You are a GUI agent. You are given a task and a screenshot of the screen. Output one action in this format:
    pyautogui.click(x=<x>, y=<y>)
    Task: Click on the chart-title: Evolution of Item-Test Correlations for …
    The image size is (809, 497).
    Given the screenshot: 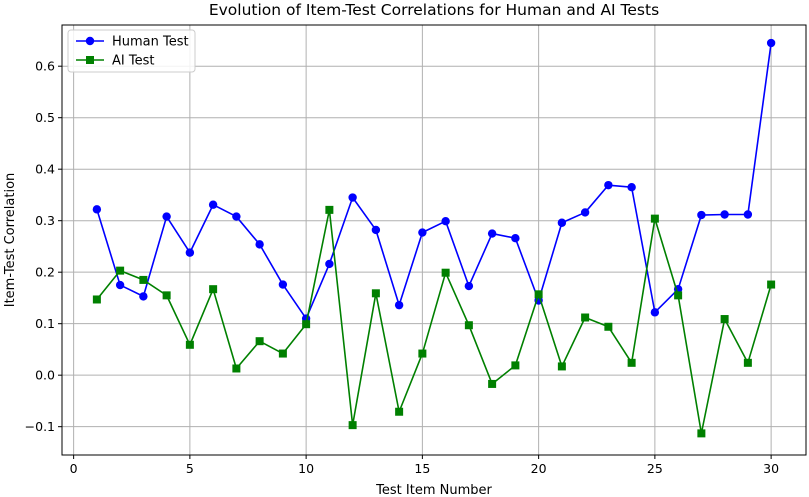 What is the action you would take?
    pyautogui.click(x=434, y=10)
    